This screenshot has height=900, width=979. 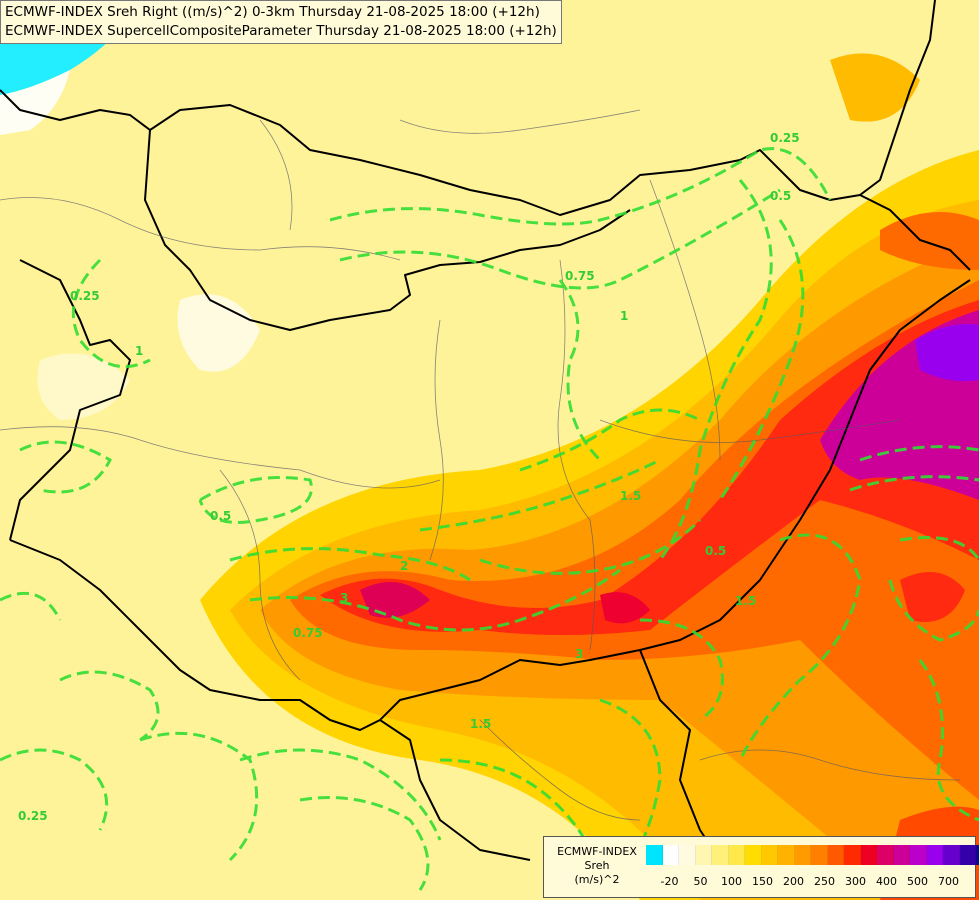 What do you see at coordinates (886, 881) in the screenshot?
I see `legend-tick-label: 400` at bounding box center [886, 881].